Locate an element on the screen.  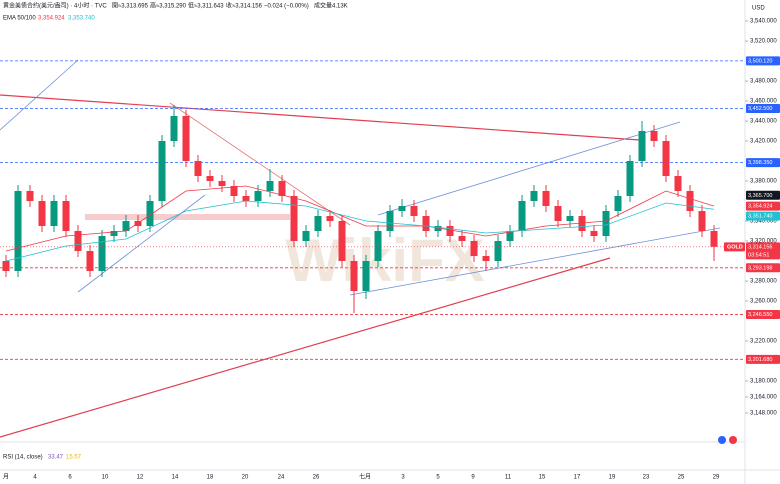
x-tick-label: 19 is located at coordinates (612, 478).